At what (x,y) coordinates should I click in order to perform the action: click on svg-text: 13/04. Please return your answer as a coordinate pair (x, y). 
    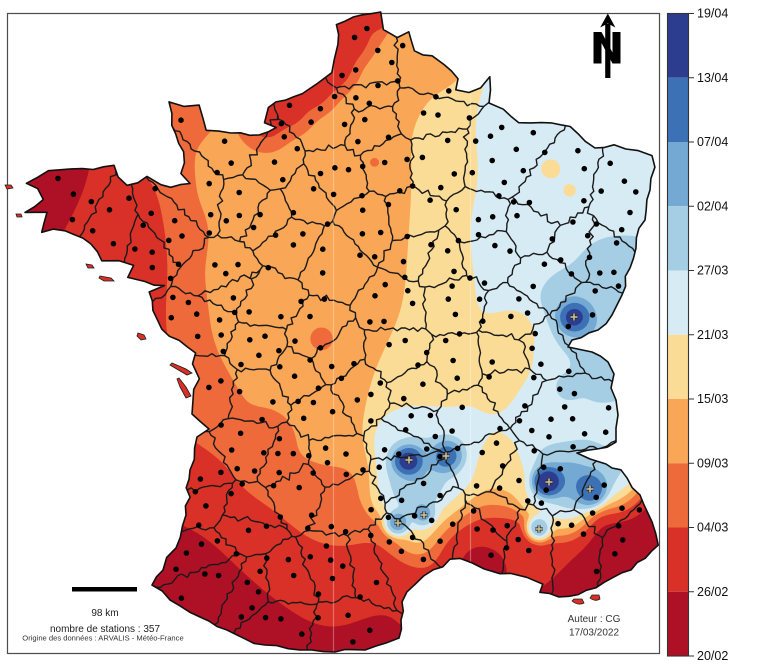
    Looking at the image, I should click on (712, 78).